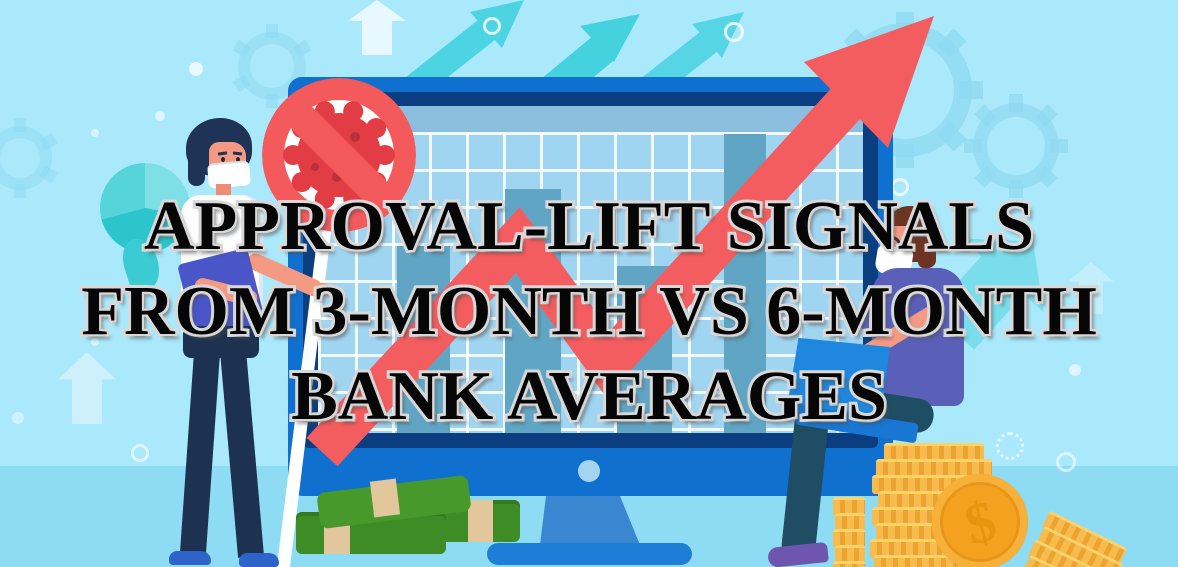 This screenshot has width=1178, height=567. What do you see at coordinates (589, 396) in the screenshot?
I see `page-title-line-3: BANK AVERAGES` at bounding box center [589, 396].